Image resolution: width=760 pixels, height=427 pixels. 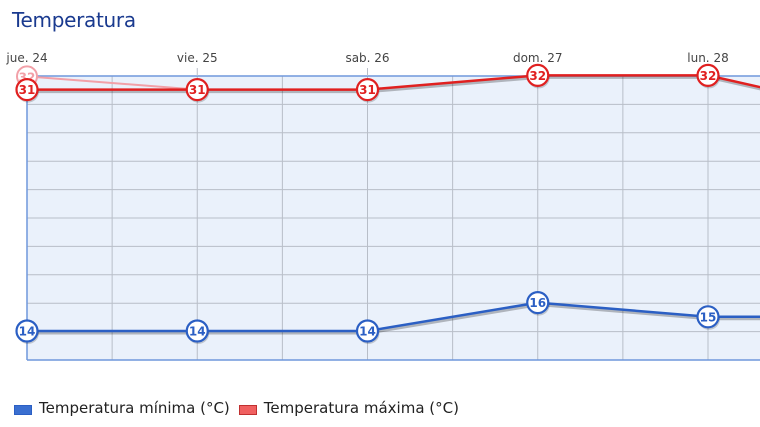 I want to click on min-temp-line, so click(x=393, y=317).